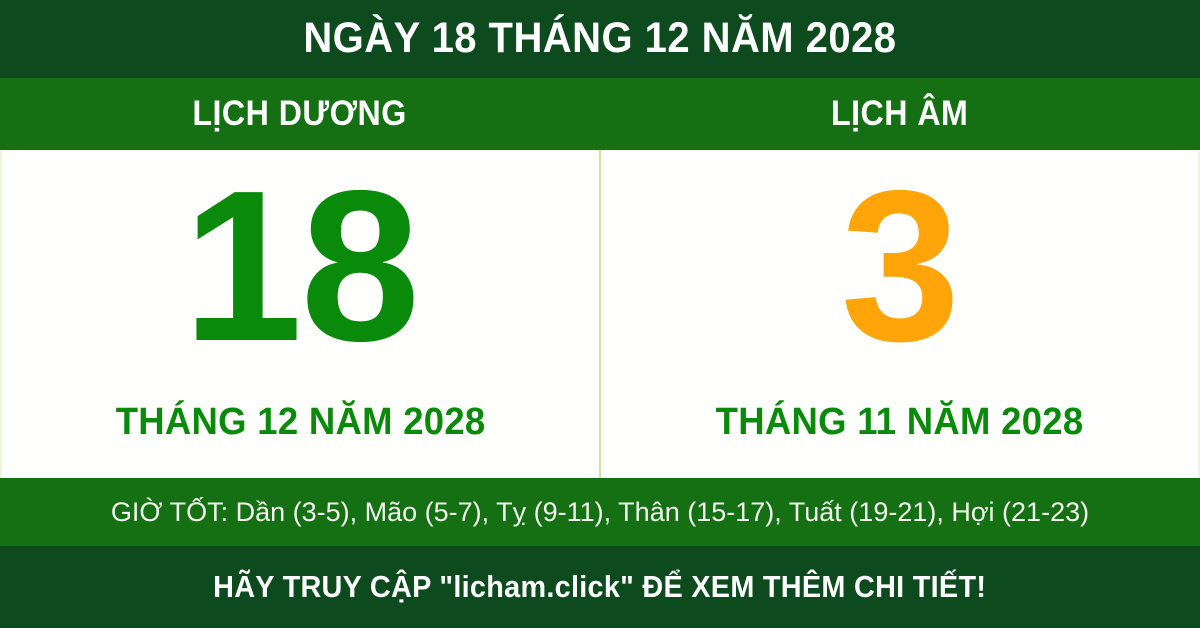  I want to click on lunar-calendar-label: LỊCH ÂM, so click(900, 113).